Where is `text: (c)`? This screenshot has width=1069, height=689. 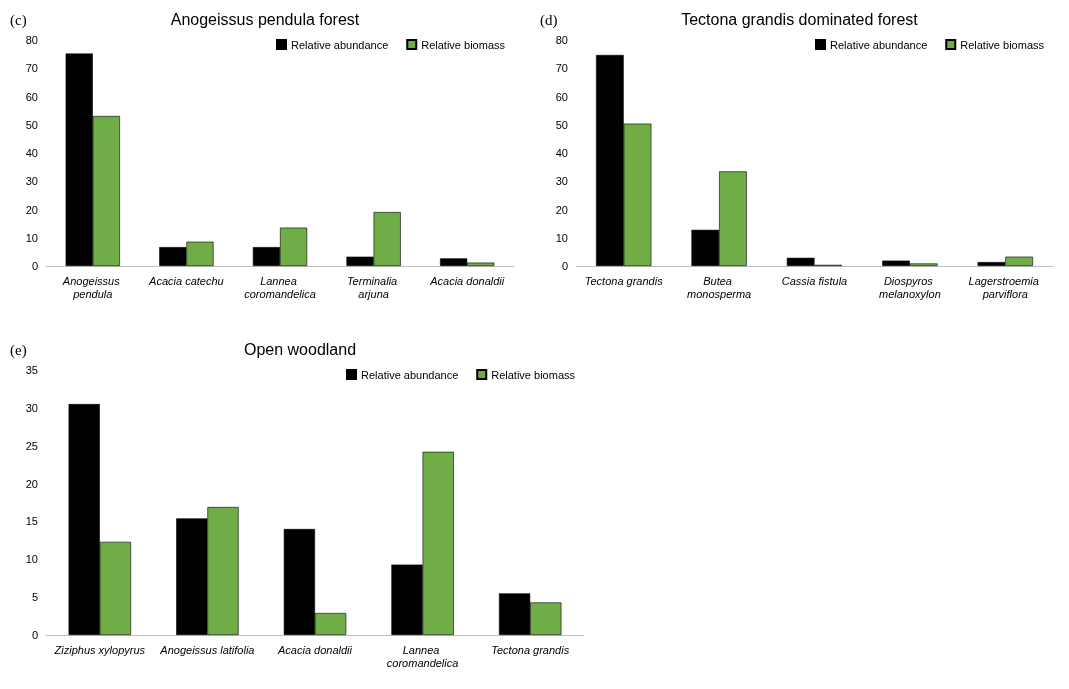 text: (c) is located at coordinates (18, 20).